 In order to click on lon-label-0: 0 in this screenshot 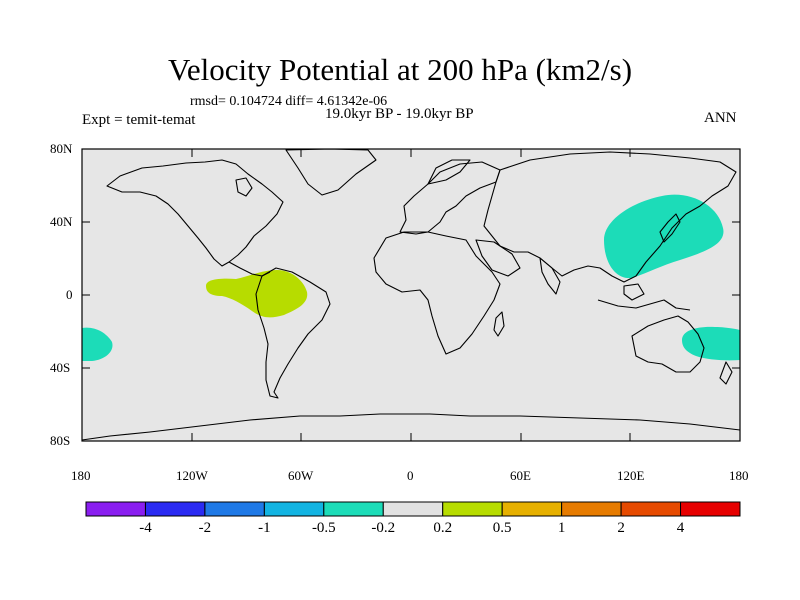, I will do `click(410, 475)`.